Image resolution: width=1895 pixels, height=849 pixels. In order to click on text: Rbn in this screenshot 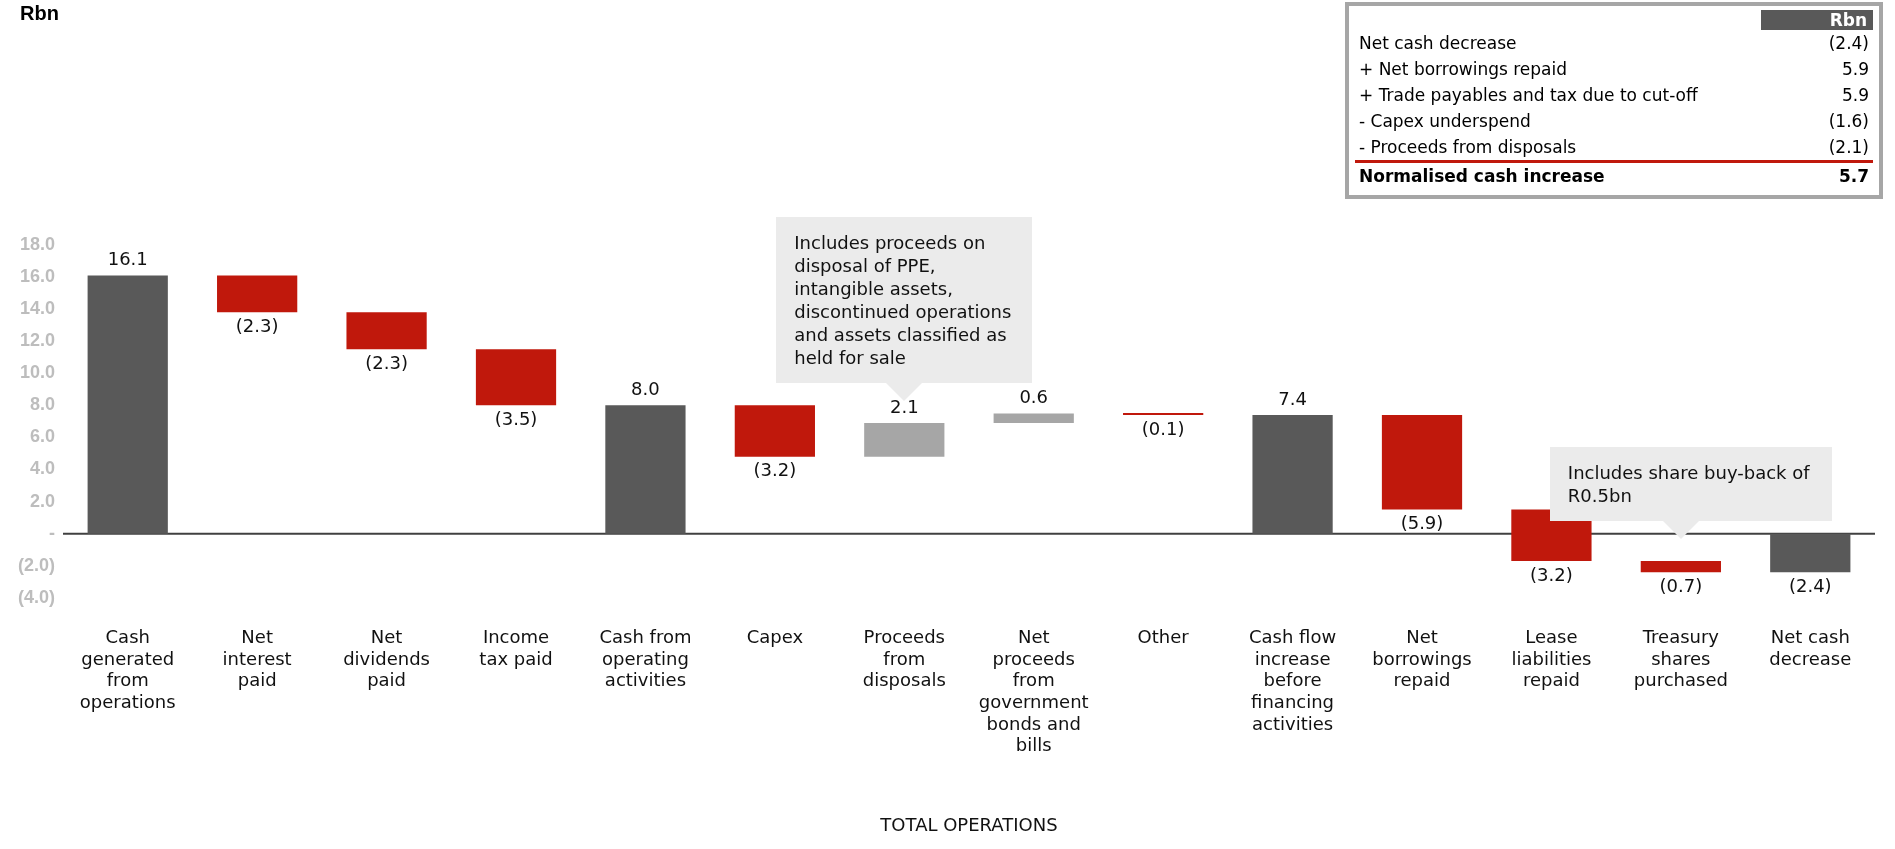, I will do `click(1817, 20)`.